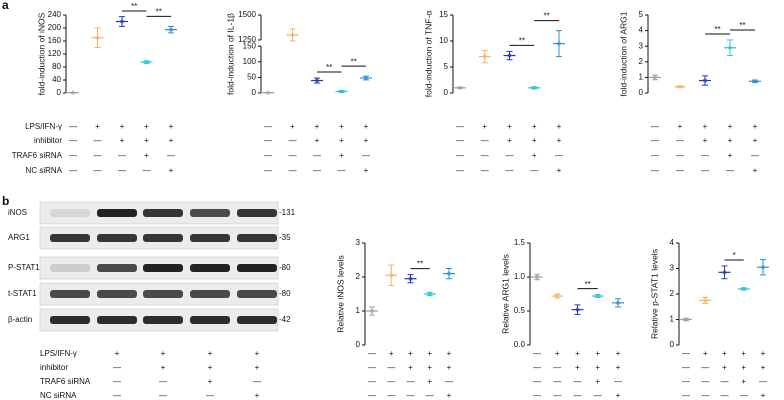 Image resolution: width=784 pixels, height=400 pixels. I want to click on kda-label: -42, so click(285, 319).